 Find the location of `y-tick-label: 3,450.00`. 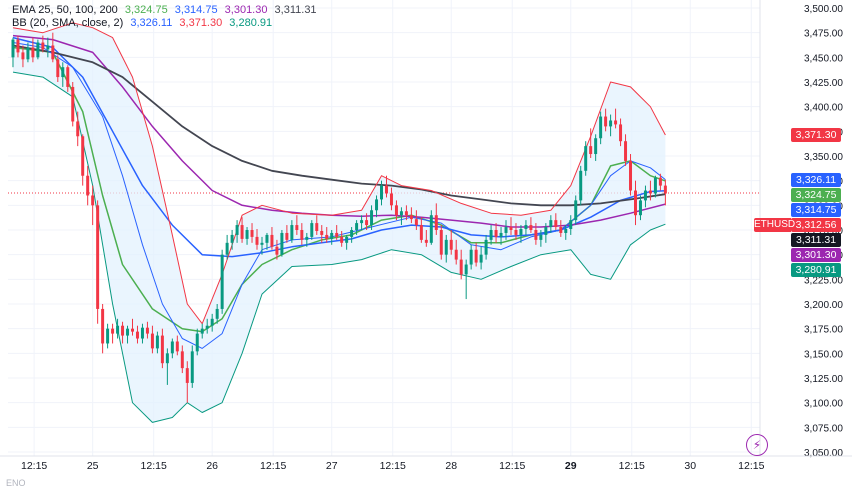

y-tick-label: 3,450.00 is located at coordinates (823, 58).